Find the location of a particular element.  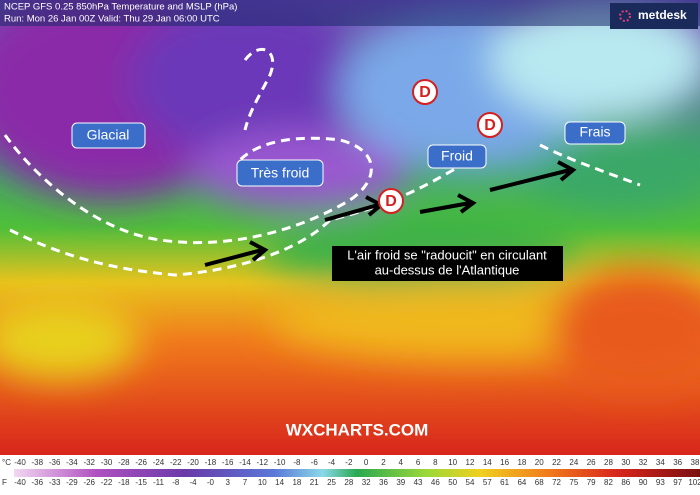

note-box is located at coordinates (447, 263).